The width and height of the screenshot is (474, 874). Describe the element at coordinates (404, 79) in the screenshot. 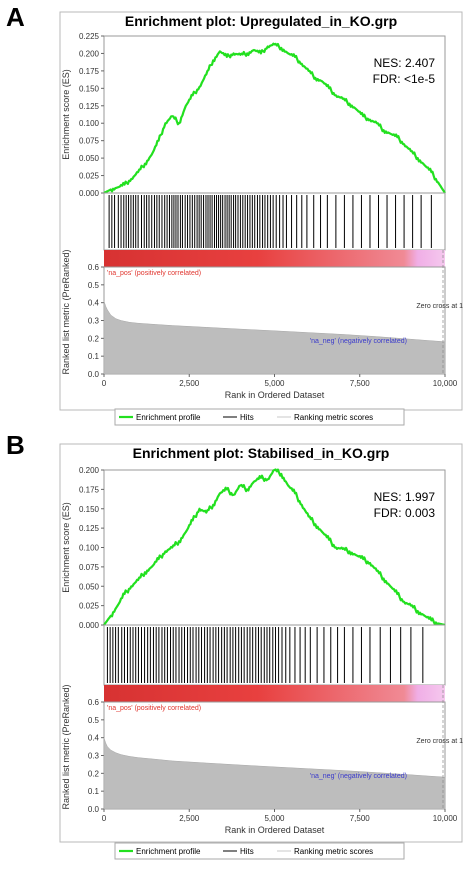

I see `fdr-label: FDR: <1e-5` at that location.